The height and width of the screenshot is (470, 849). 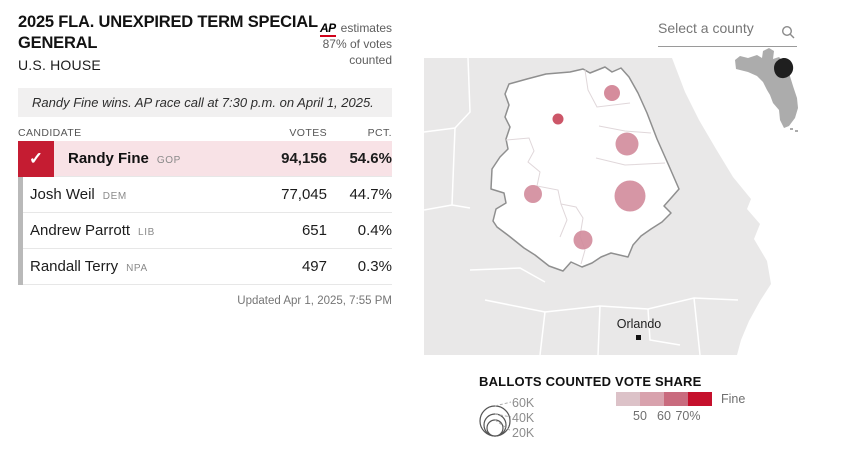 I want to click on table-row: Josh Weil DEM 77,045 44.7%, so click(x=205, y=194).